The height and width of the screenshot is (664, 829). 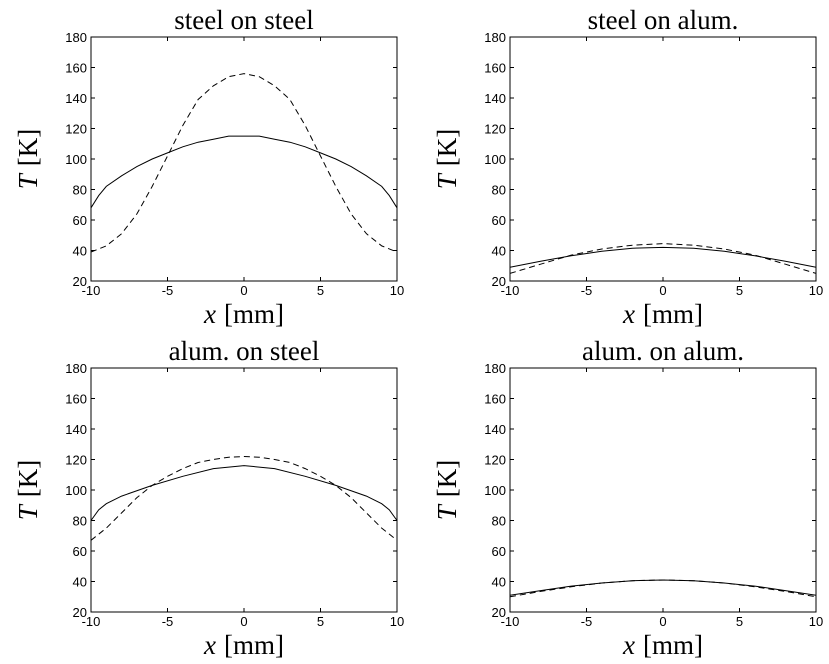 What do you see at coordinates (663, 351) in the screenshot?
I see `chart-title: alum. on alum.` at bounding box center [663, 351].